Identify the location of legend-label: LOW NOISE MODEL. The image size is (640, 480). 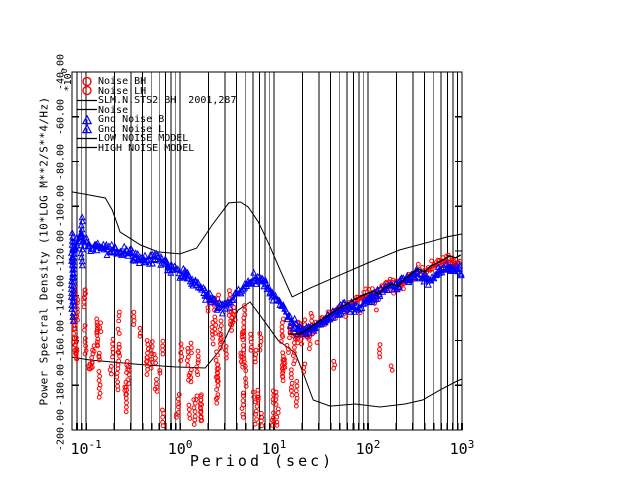
(143, 139).